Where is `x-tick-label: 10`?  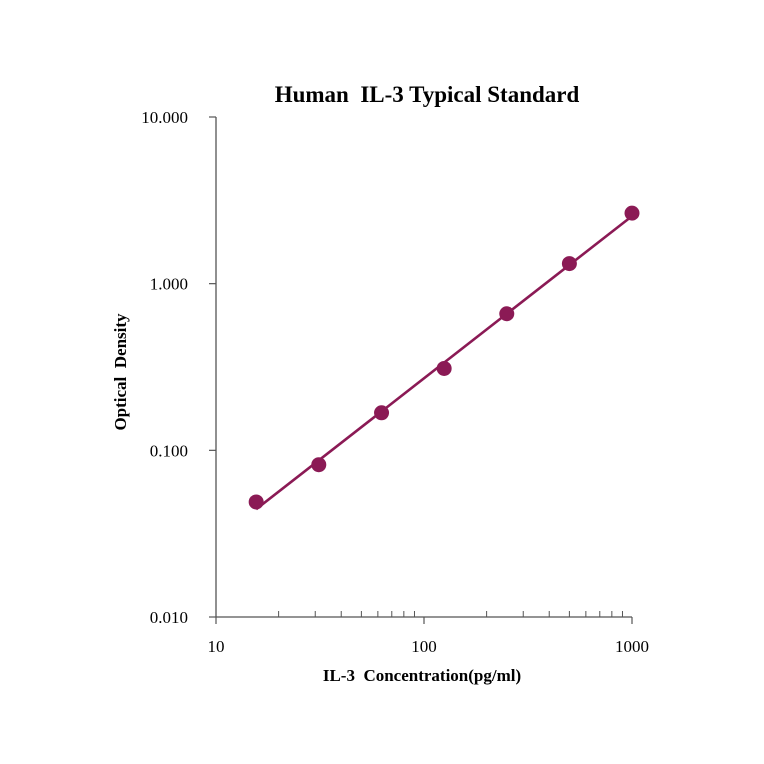 x-tick-label: 10 is located at coordinates (216, 646).